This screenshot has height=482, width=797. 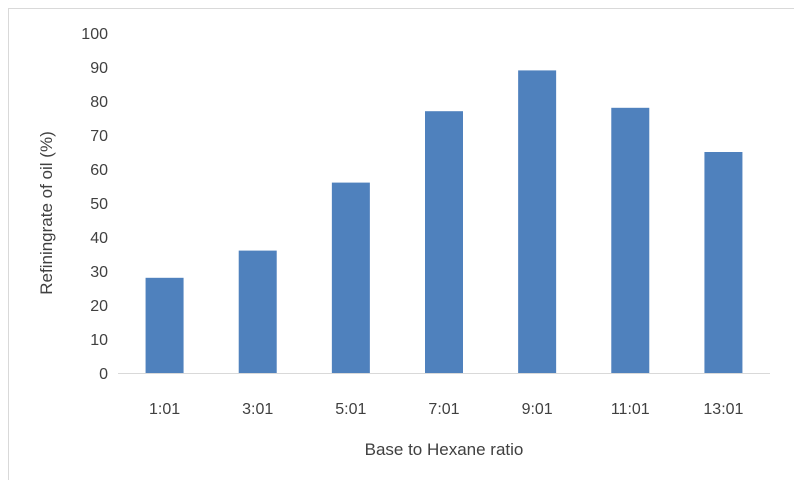 I want to click on y-tick-label: 40, so click(x=99, y=238).